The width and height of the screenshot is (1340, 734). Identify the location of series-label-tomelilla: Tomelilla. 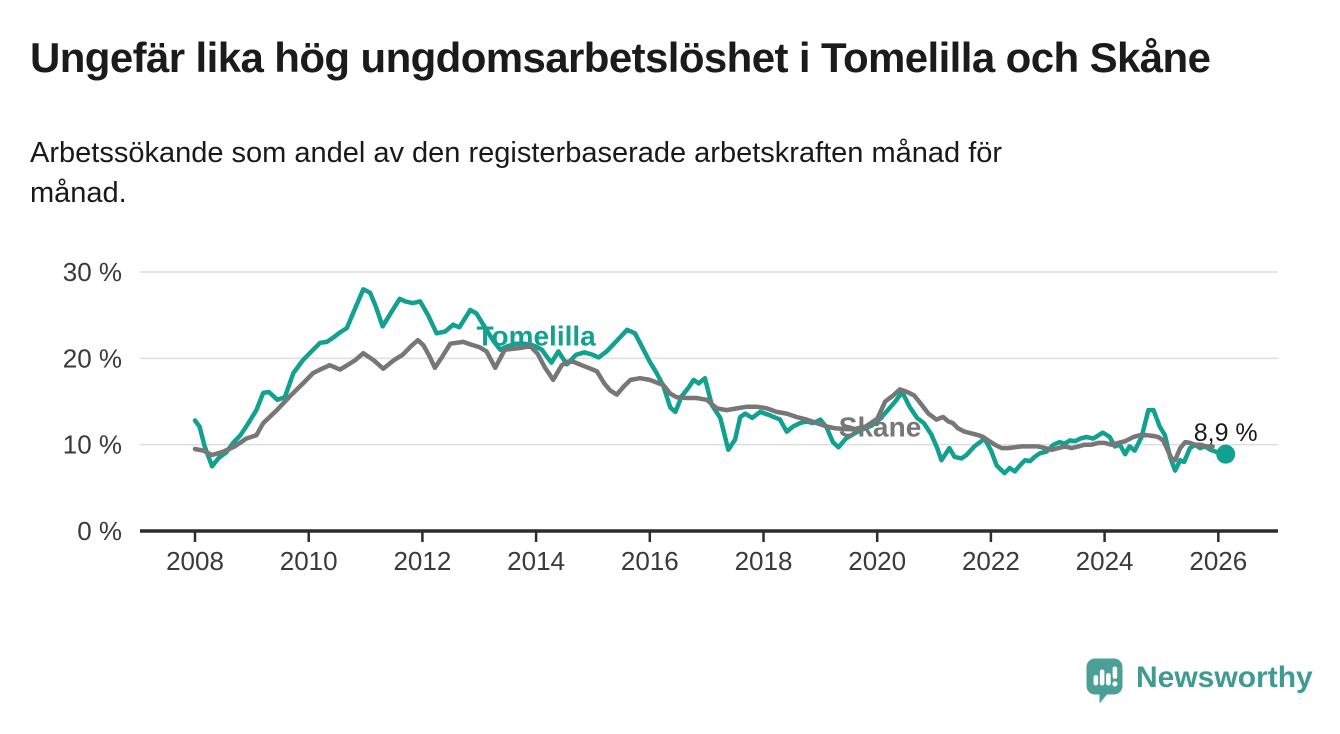
(536, 335).